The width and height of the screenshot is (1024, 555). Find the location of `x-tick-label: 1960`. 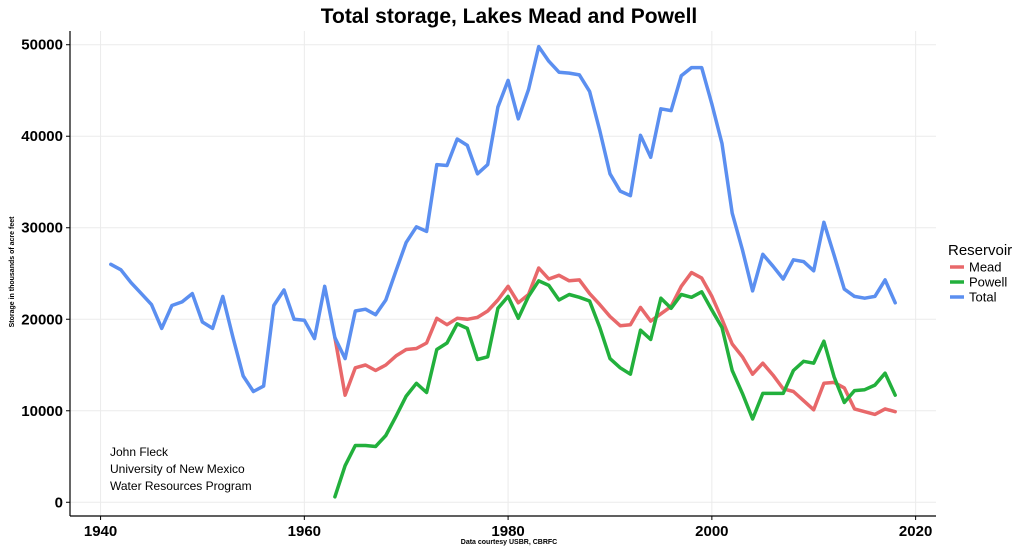

x-tick-label: 1960 is located at coordinates (304, 531).